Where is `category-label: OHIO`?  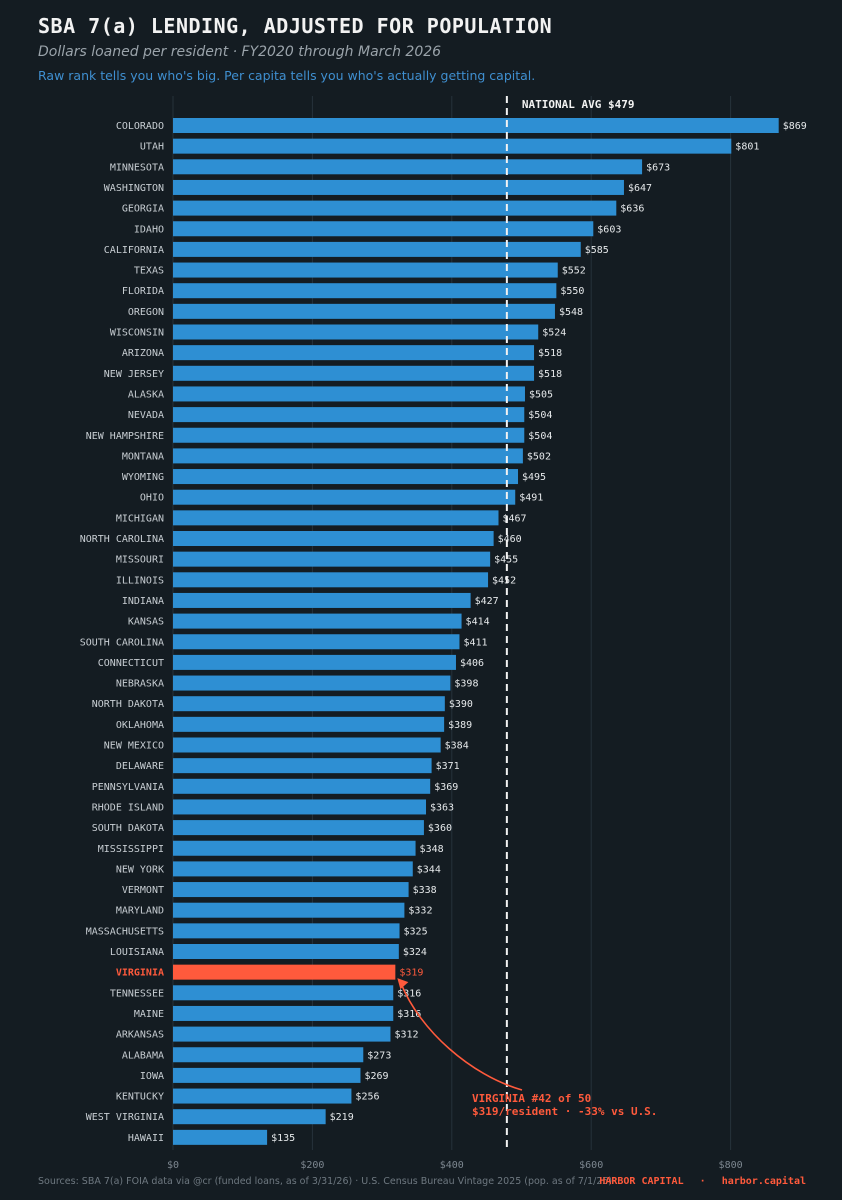
category-label: OHIO is located at coordinates (152, 498).